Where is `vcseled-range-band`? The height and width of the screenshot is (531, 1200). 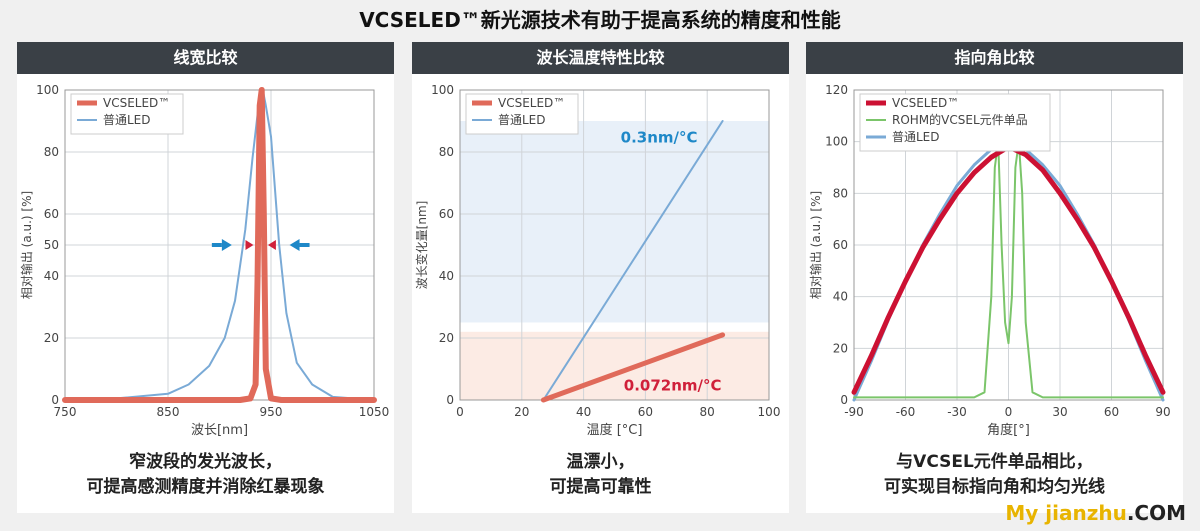 vcseled-range-band is located at coordinates (614, 365).